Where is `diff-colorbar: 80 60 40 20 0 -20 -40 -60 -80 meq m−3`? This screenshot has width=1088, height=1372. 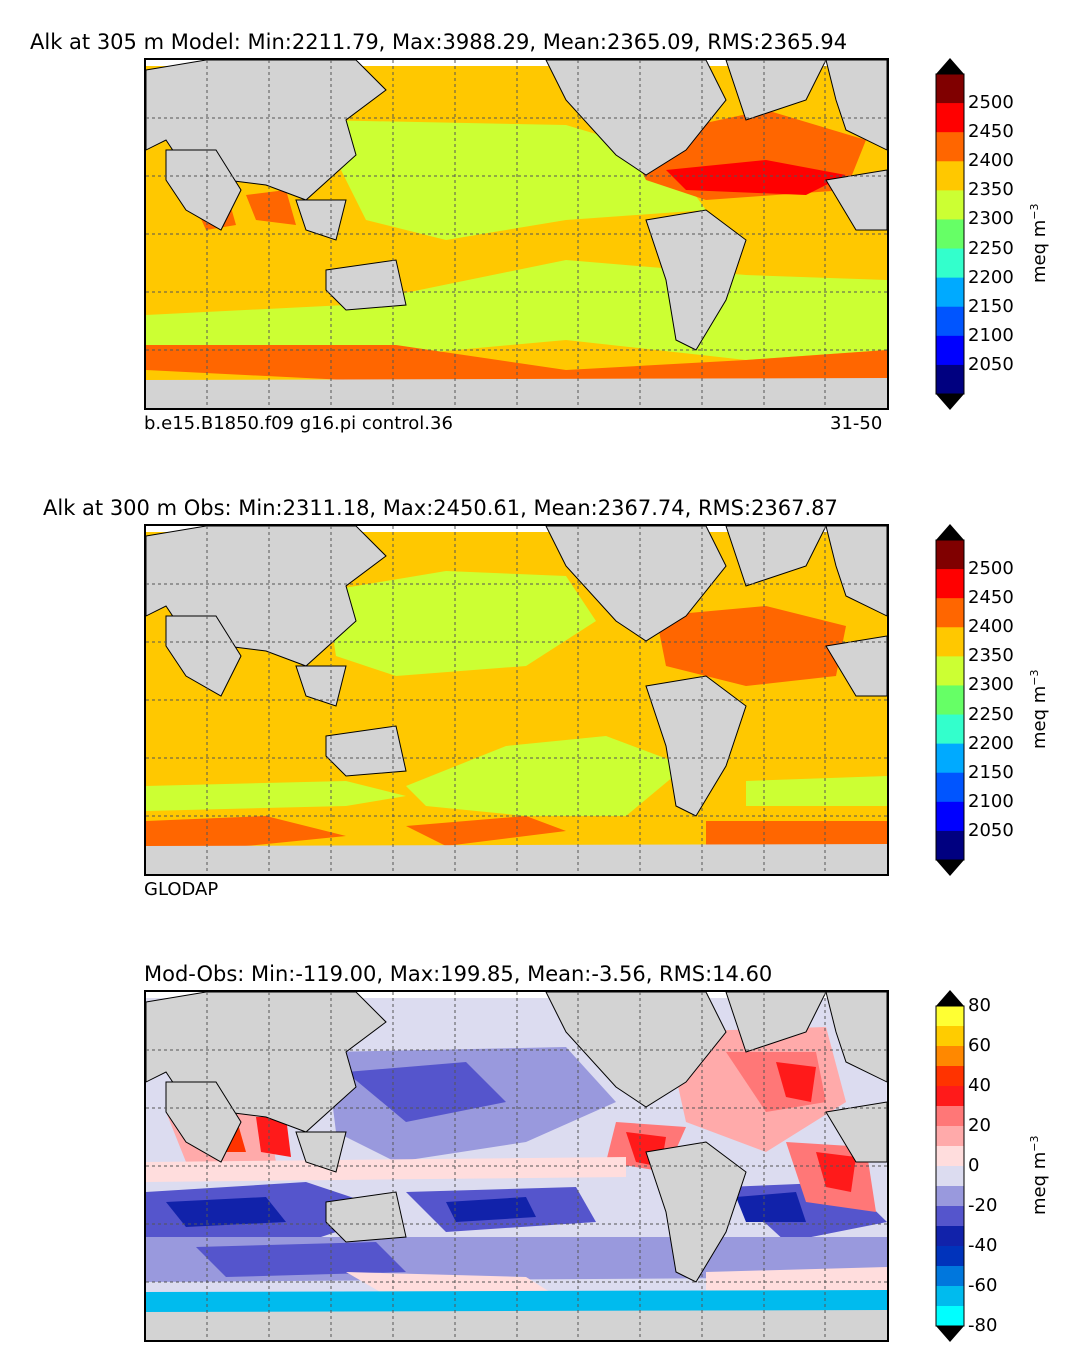
diff-colorbar: 80 60 40 20 0 -20 -40 -60 -80 meq m−3 is located at coordinates (990, 1166).